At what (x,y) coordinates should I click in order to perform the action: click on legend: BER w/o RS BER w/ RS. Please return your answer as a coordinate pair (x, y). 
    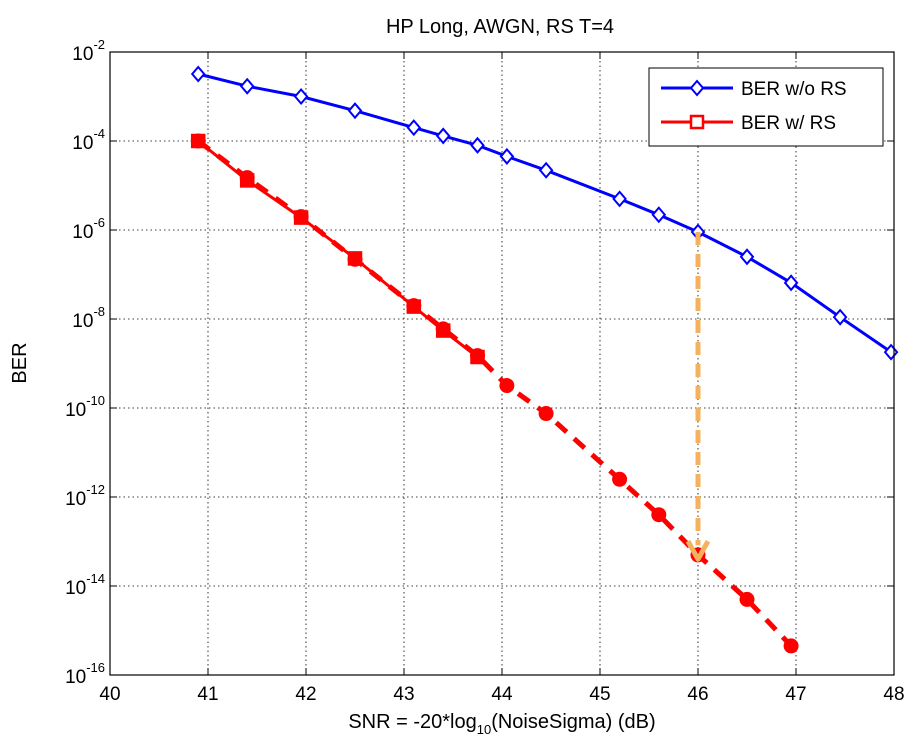
    Looking at the image, I should click on (766, 107).